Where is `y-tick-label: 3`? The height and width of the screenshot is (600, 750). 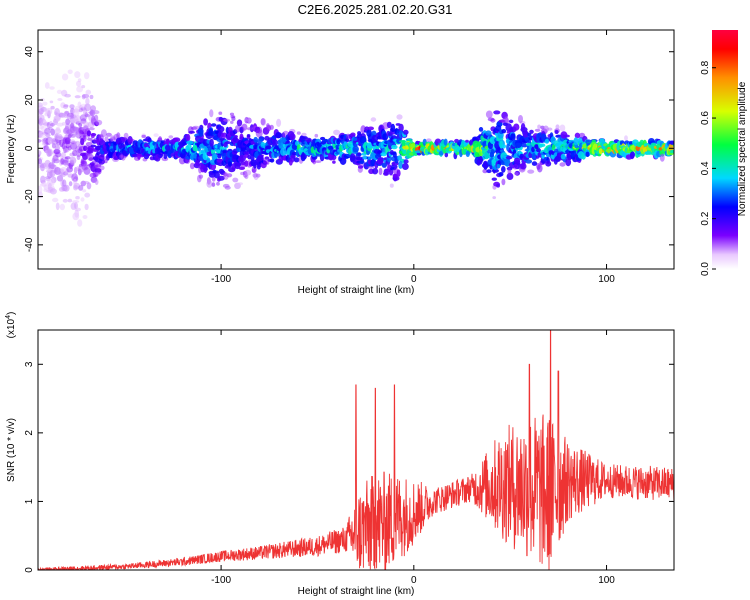
y-tick-label: 3 is located at coordinates (29, 364).